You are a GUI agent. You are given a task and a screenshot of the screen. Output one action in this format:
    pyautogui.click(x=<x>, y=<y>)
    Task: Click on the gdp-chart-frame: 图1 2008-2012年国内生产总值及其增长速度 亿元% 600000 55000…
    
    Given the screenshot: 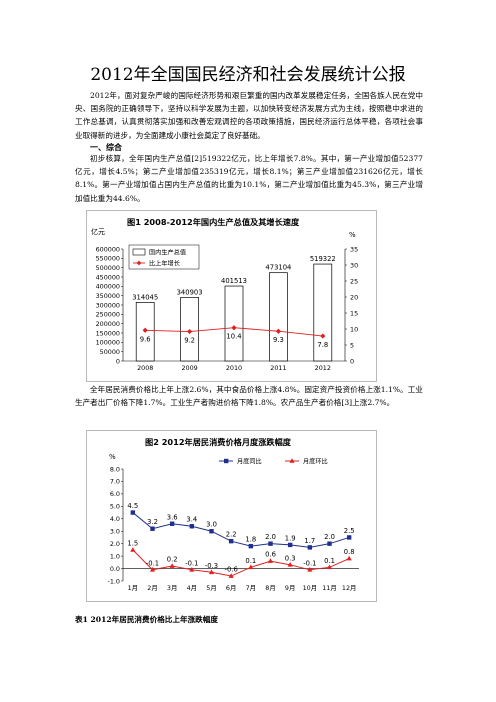 What is the action you would take?
    pyautogui.click(x=231, y=296)
    